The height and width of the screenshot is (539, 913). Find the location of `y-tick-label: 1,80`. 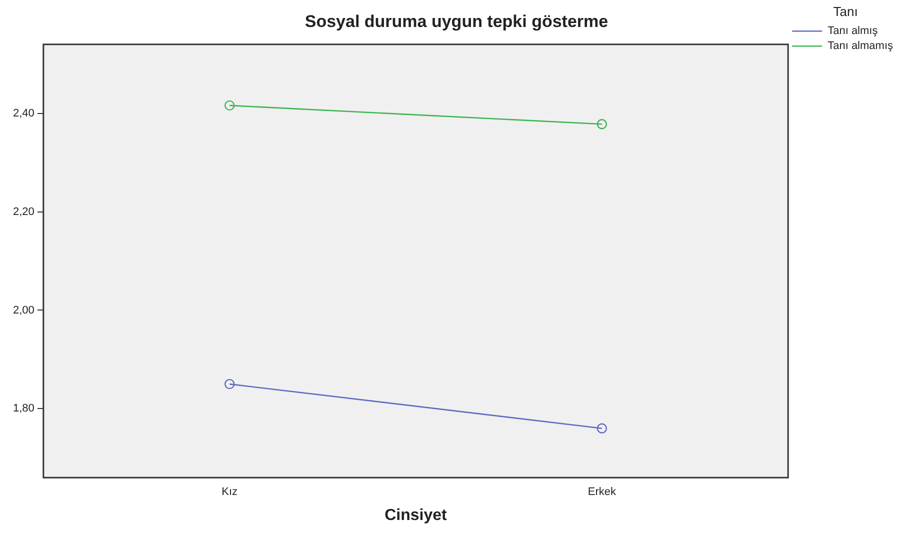

y-tick-label: 1,80 is located at coordinates (23, 408).